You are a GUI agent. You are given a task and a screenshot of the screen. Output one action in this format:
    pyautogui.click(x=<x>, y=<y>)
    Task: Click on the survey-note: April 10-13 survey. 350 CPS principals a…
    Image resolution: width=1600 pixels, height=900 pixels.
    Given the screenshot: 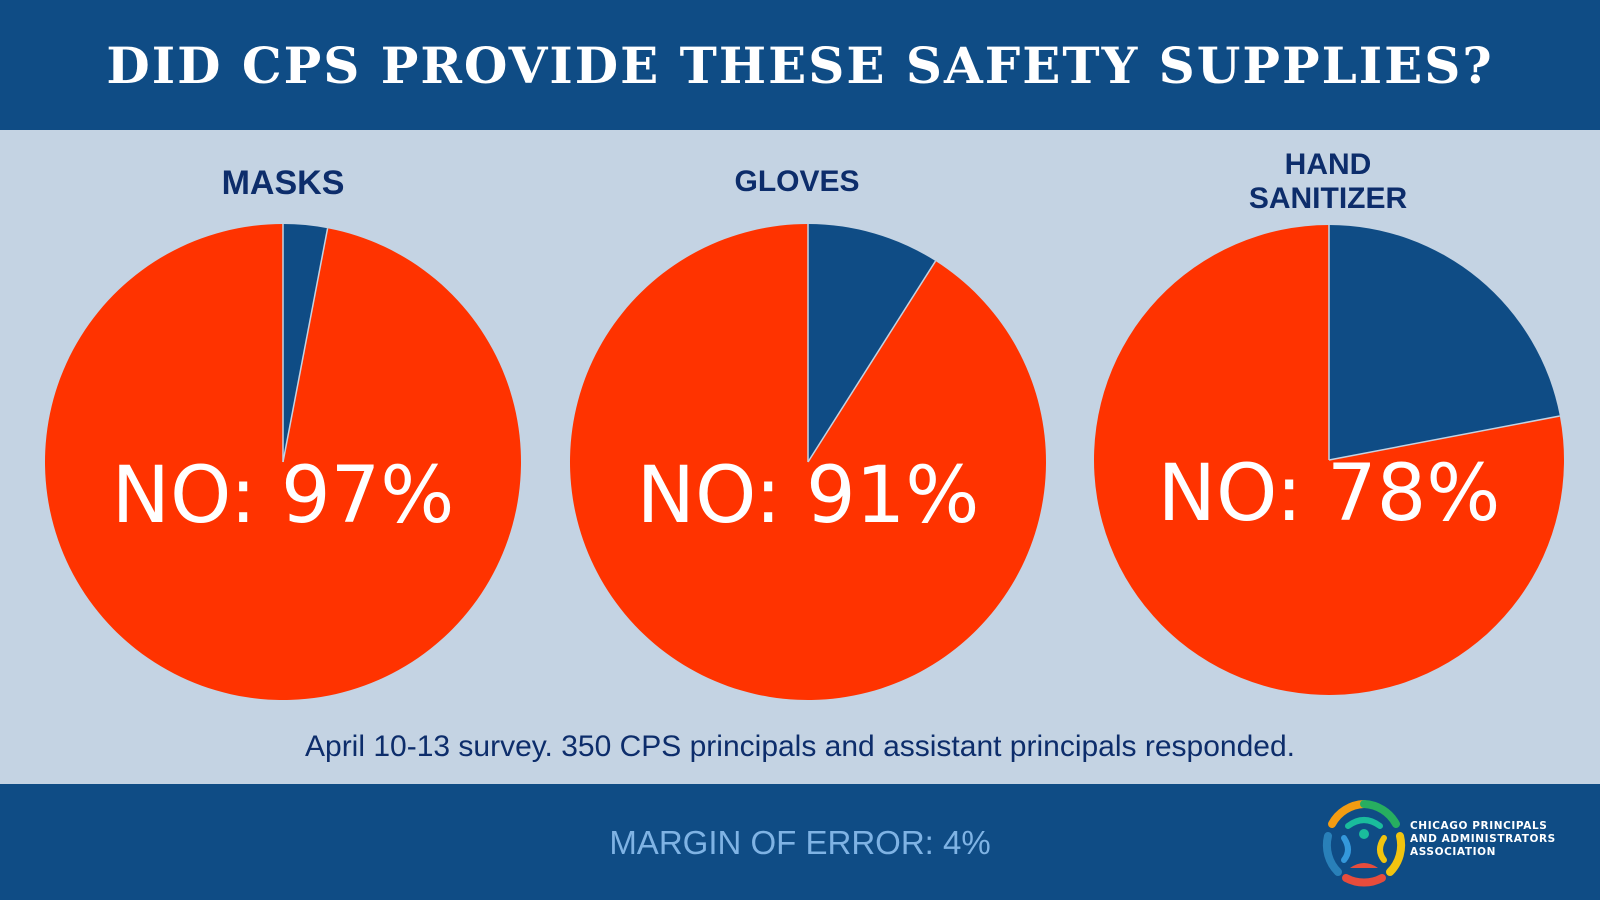 What is the action you would take?
    pyautogui.click(x=800, y=746)
    